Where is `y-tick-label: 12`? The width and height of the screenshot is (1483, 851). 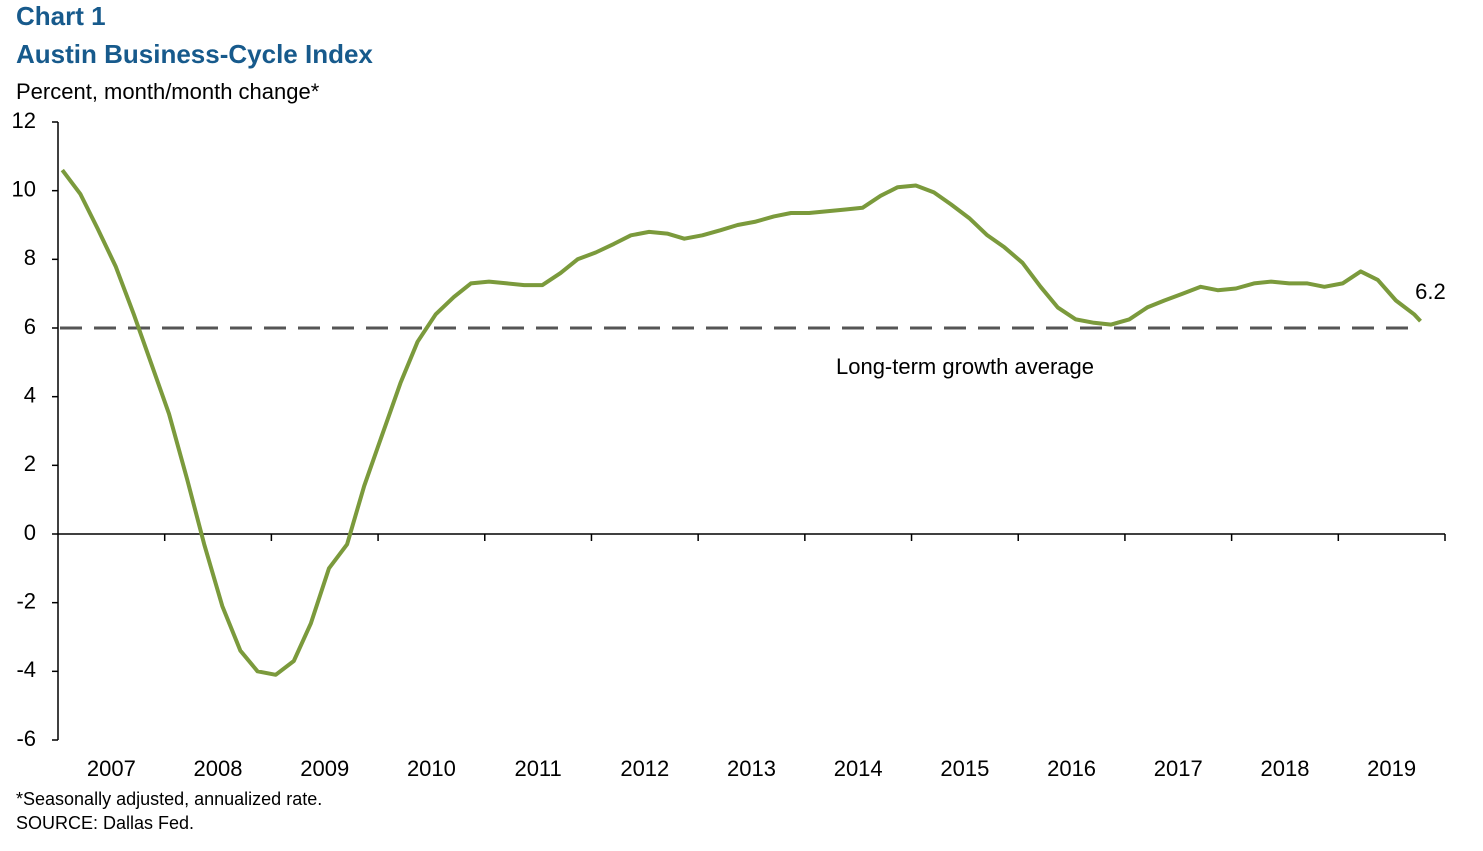 y-tick-label: 12 is located at coordinates (24, 120).